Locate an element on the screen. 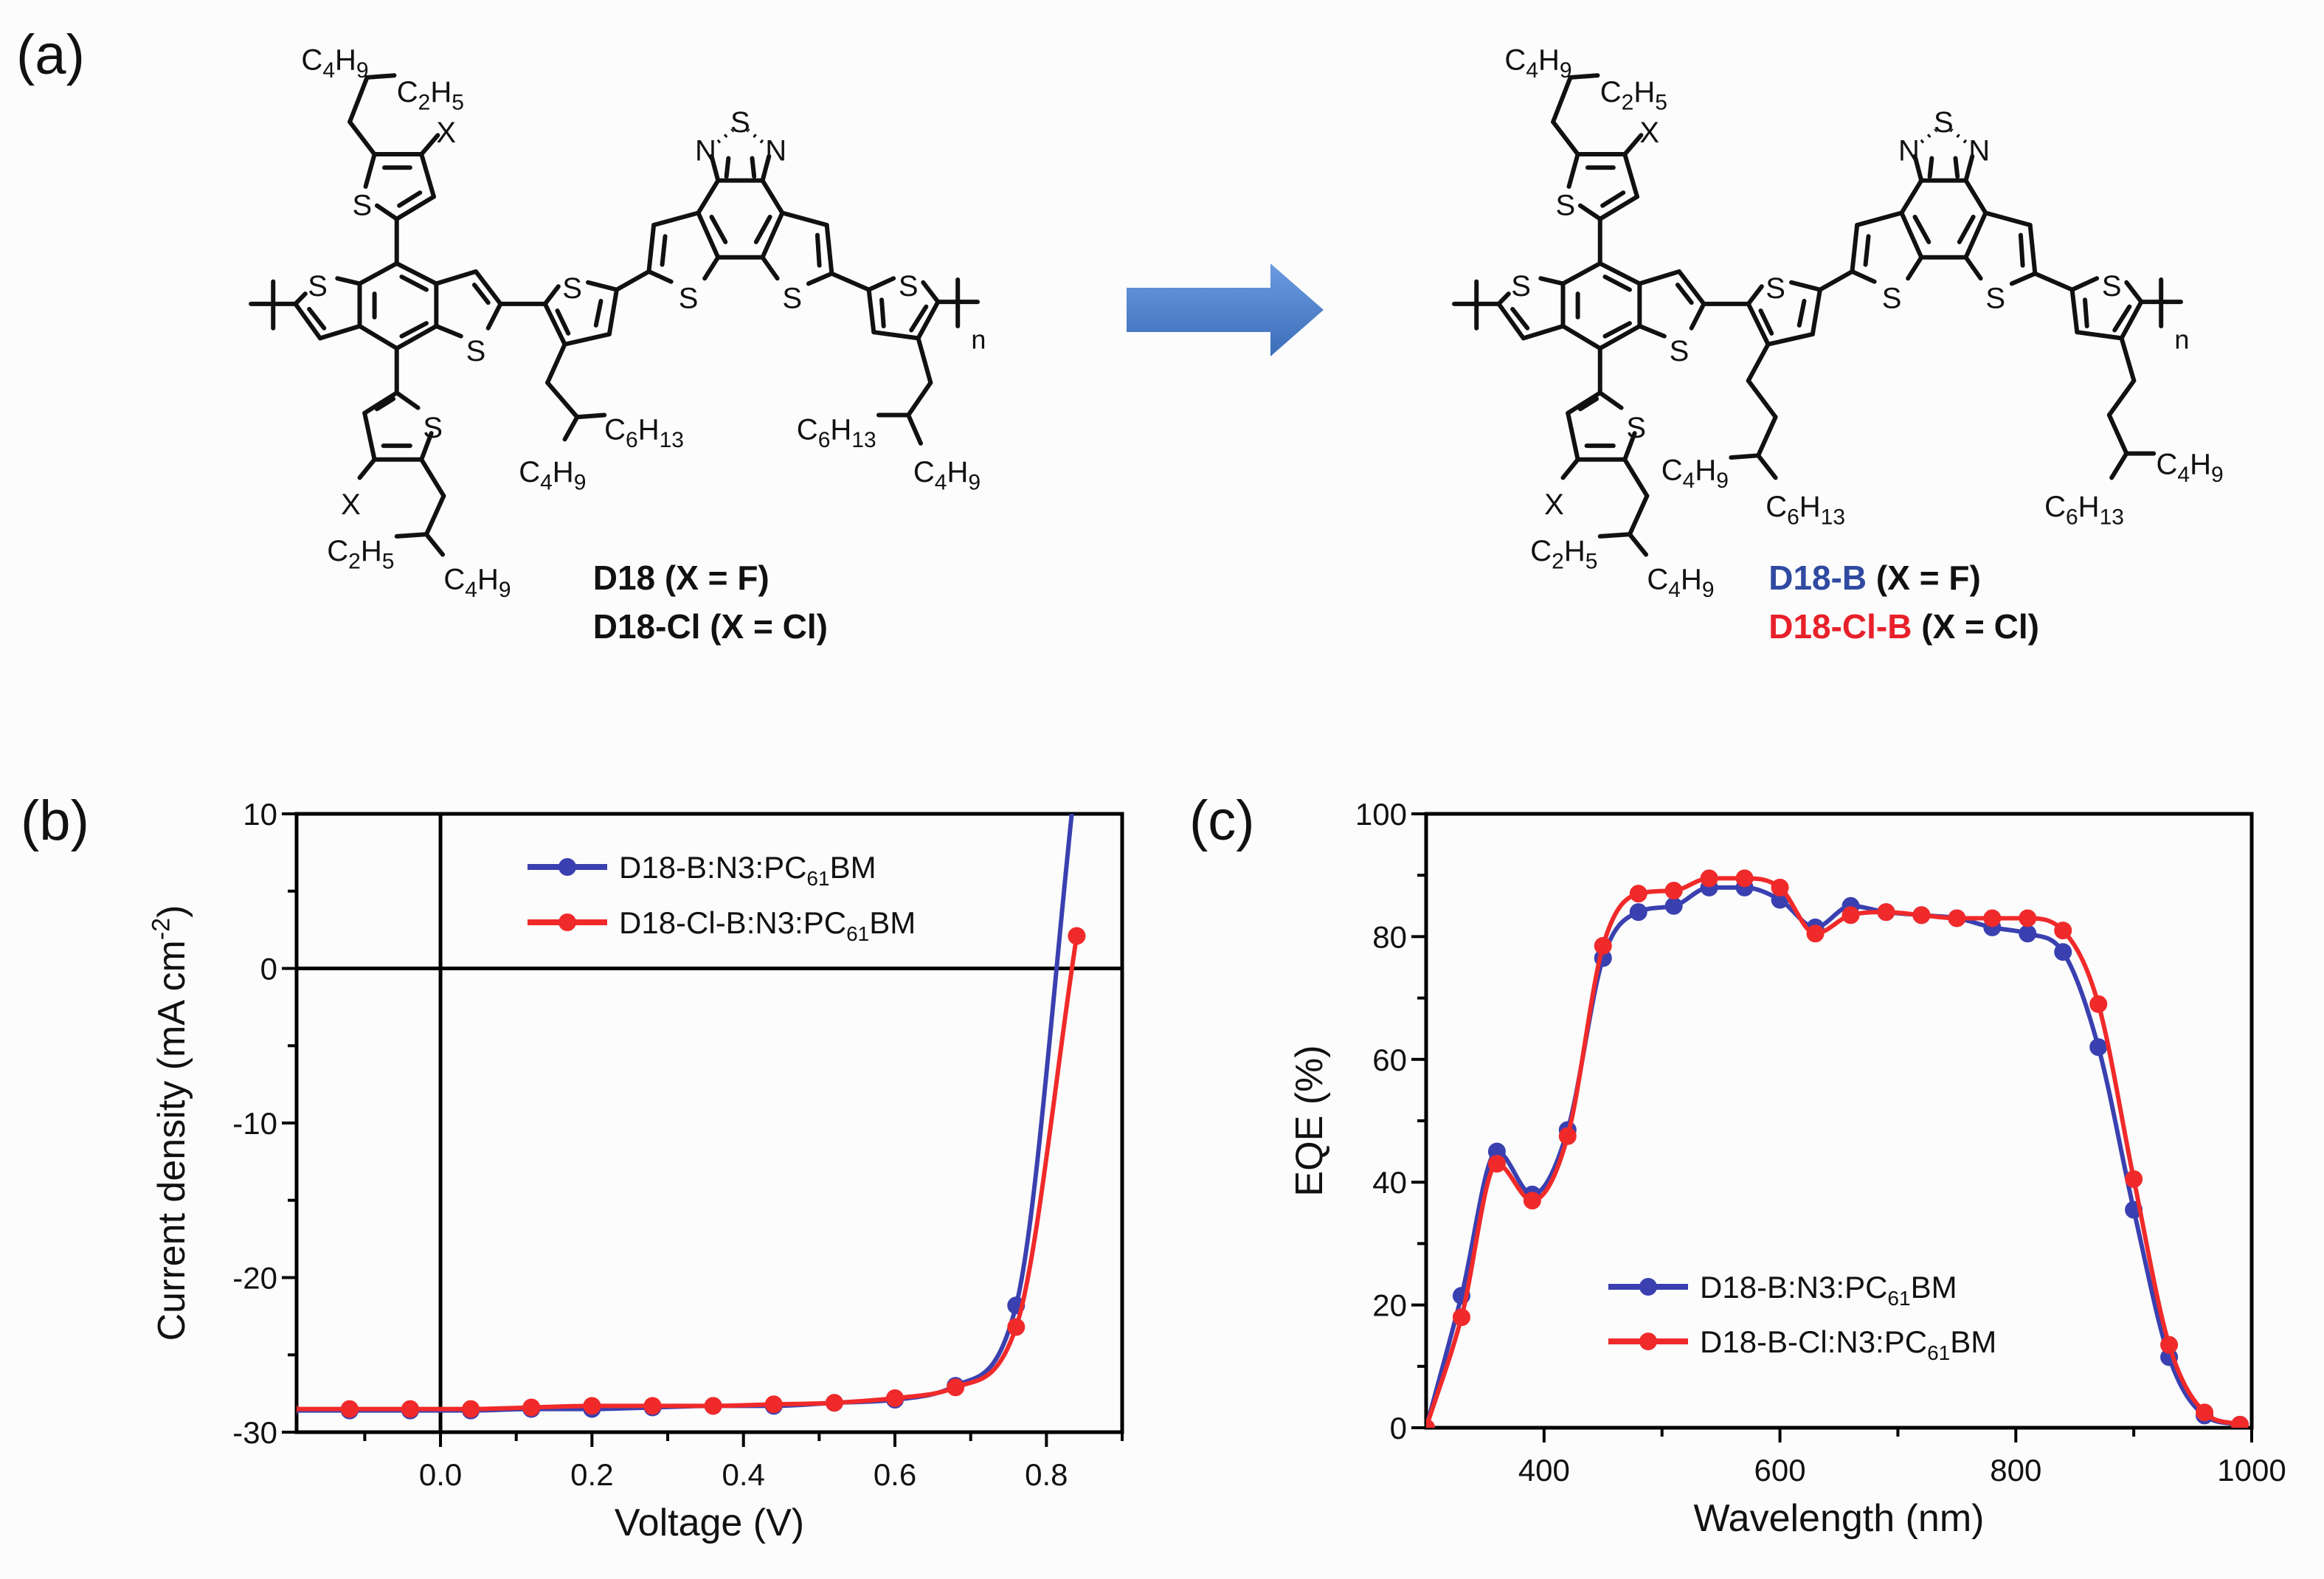  panel-label-a: (a) is located at coordinates (50, 55).